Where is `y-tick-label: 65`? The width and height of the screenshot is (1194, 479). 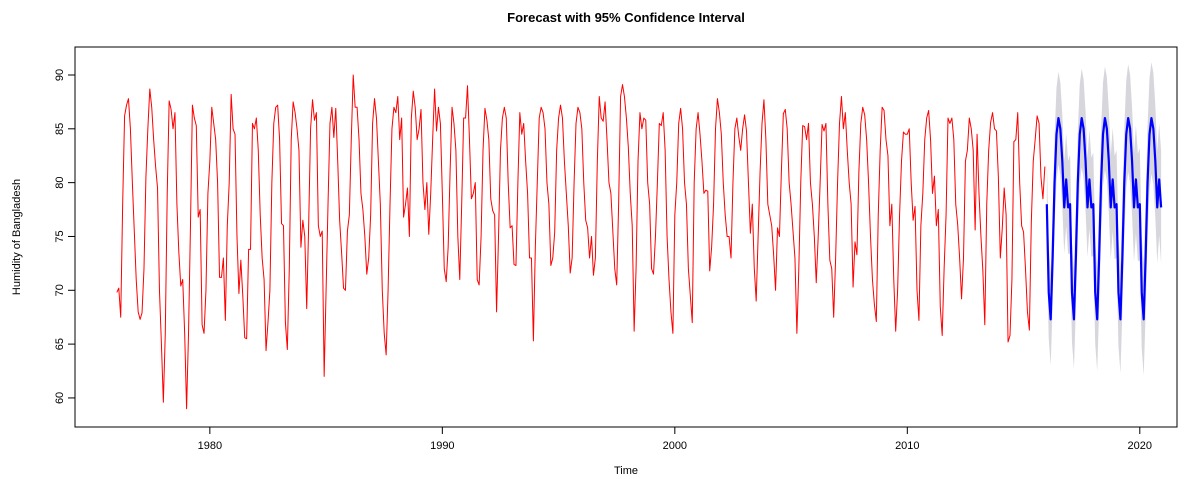 y-tick-label: 65 is located at coordinates (60, 344).